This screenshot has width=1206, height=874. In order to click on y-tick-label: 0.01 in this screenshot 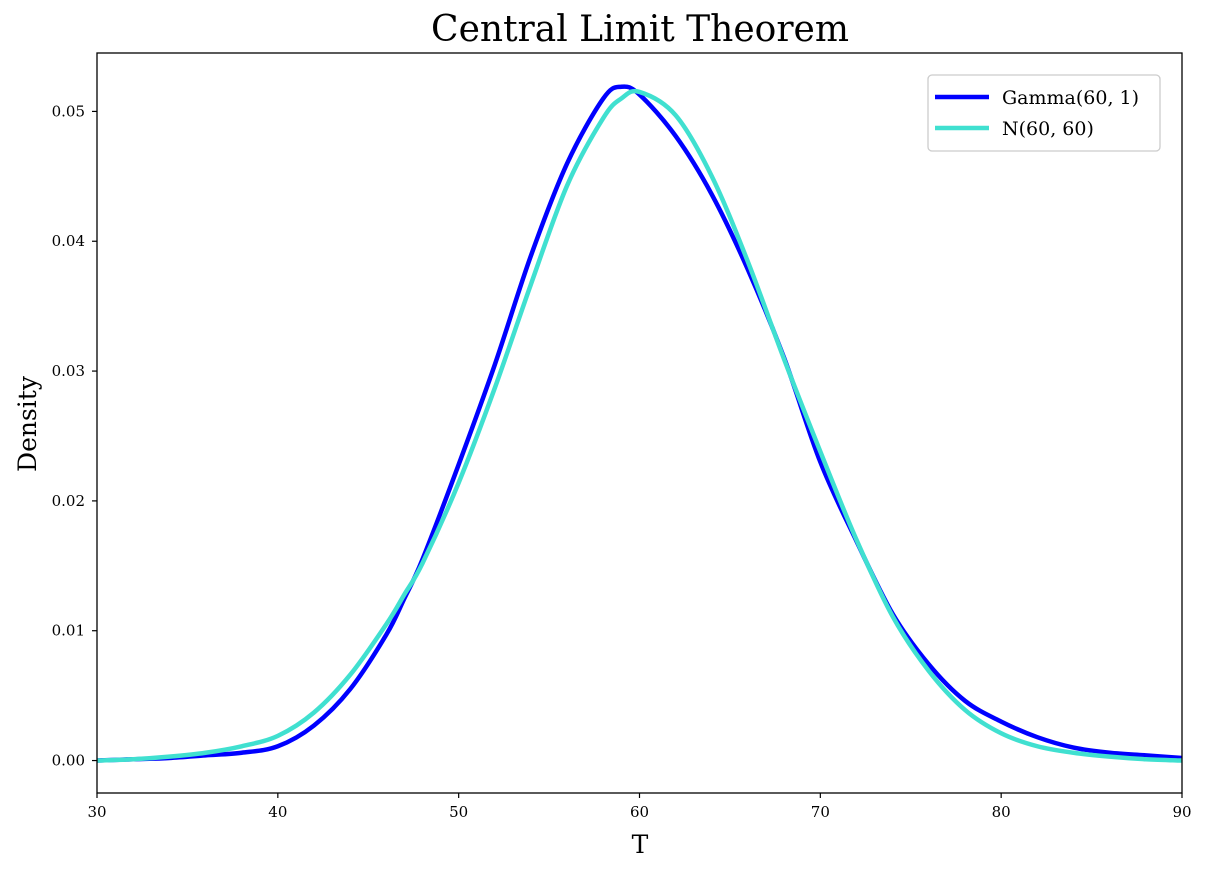, I will do `click(68, 631)`.